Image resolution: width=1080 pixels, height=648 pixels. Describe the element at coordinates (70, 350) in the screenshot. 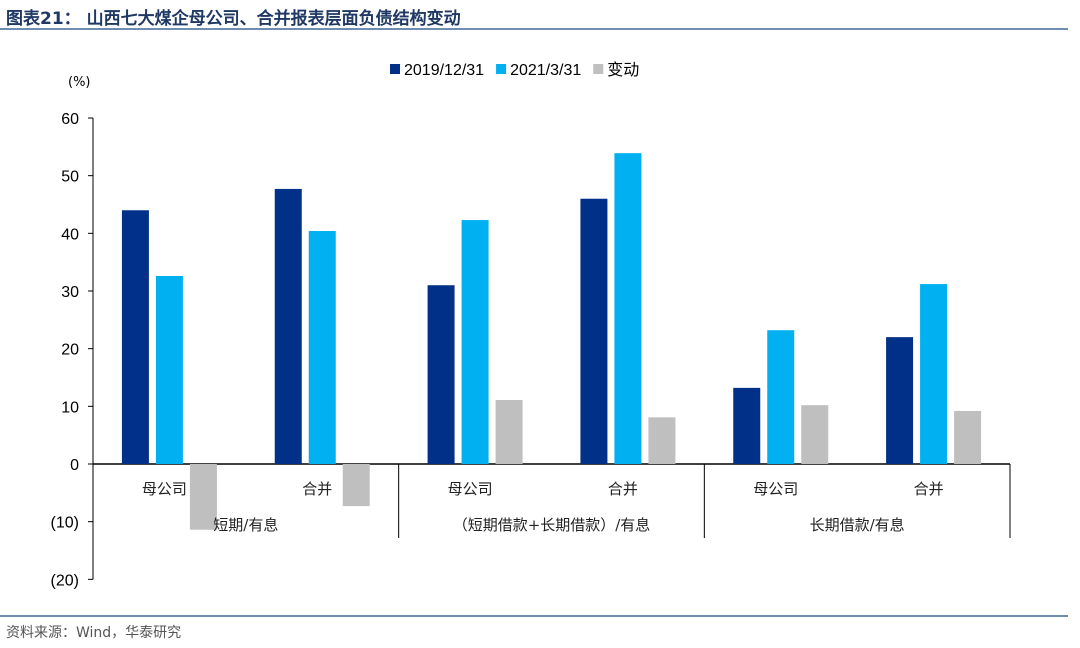

I see `y-tick-label: 20` at that location.